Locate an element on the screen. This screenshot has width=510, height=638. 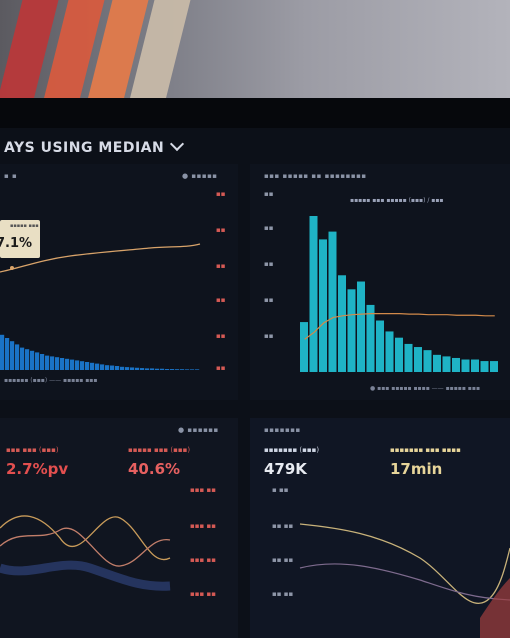
dashboard-title: AYS USING MEDIAN is located at coordinates (94, 146).